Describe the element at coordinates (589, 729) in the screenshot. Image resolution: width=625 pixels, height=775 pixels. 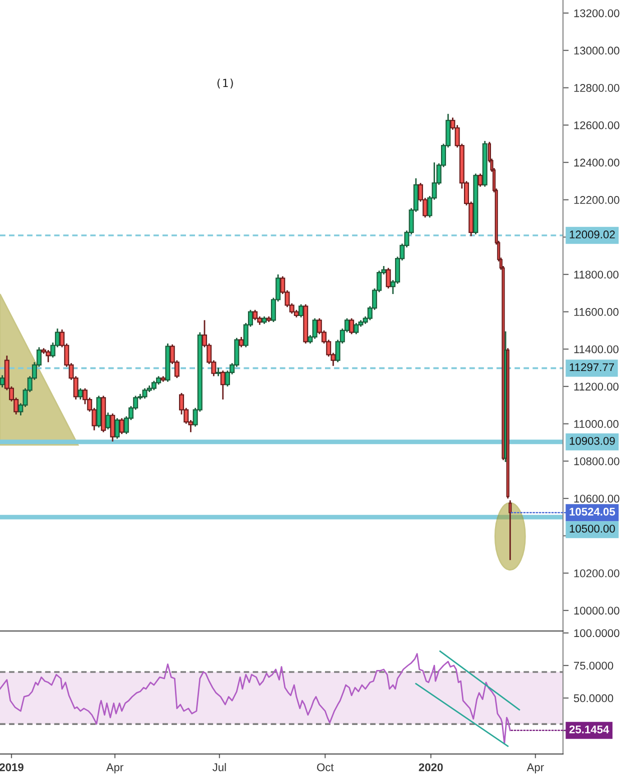
I see `annotation: 25.1454` at that location.